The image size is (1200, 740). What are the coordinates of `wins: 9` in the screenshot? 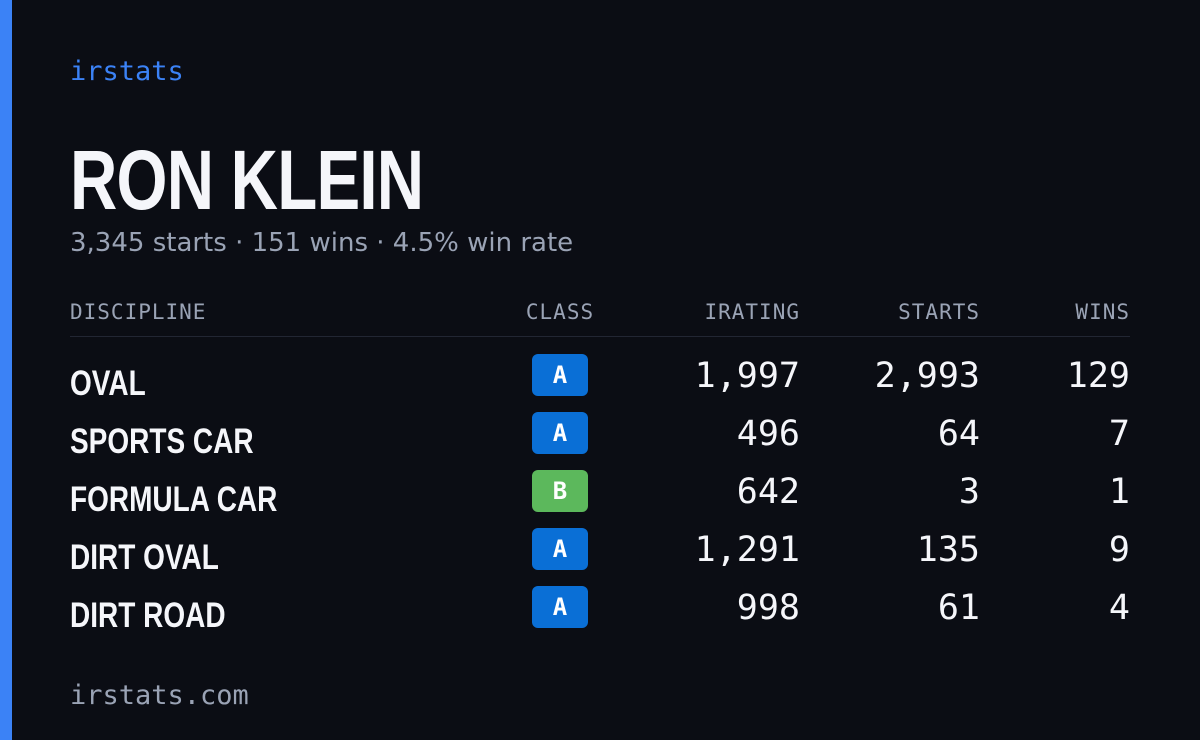 It's located at (1119, 550).